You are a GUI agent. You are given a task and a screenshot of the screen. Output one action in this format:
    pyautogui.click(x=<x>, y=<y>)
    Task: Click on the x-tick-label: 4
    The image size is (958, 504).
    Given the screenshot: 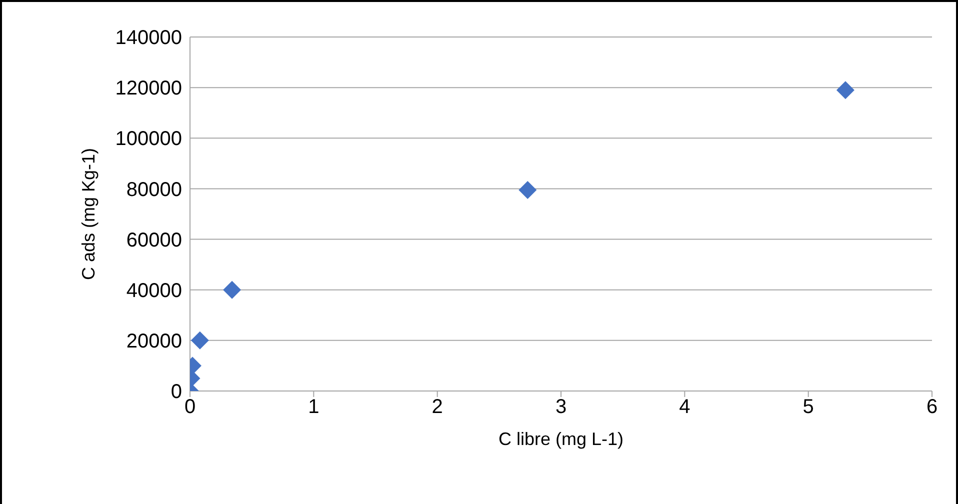 What is the action you would take?
    pyautogui.click(x=684, y=407)
    